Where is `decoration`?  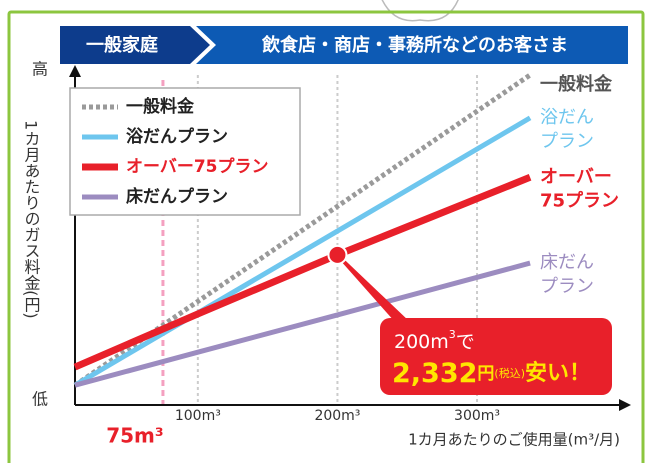
decoration is located at coordinates (420, 11).